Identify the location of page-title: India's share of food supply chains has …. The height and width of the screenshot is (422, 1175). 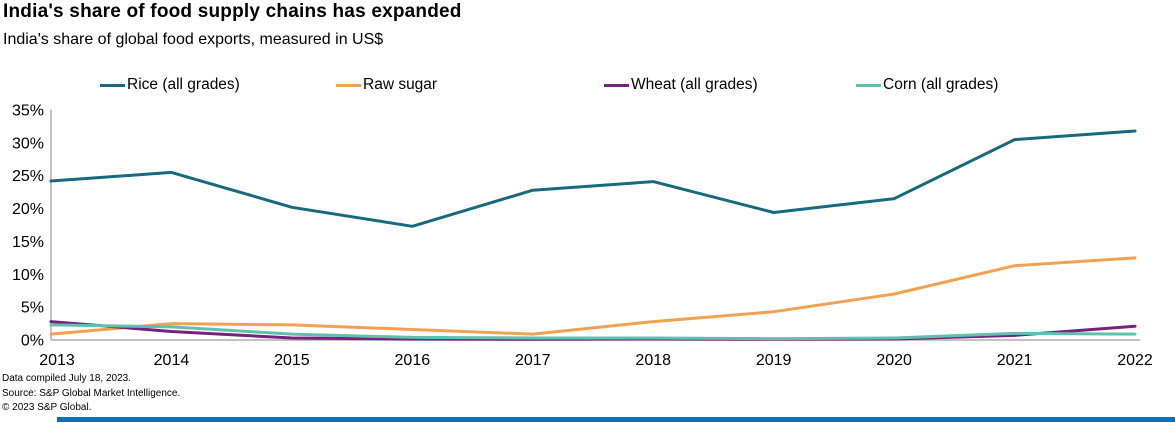
(232, 11).